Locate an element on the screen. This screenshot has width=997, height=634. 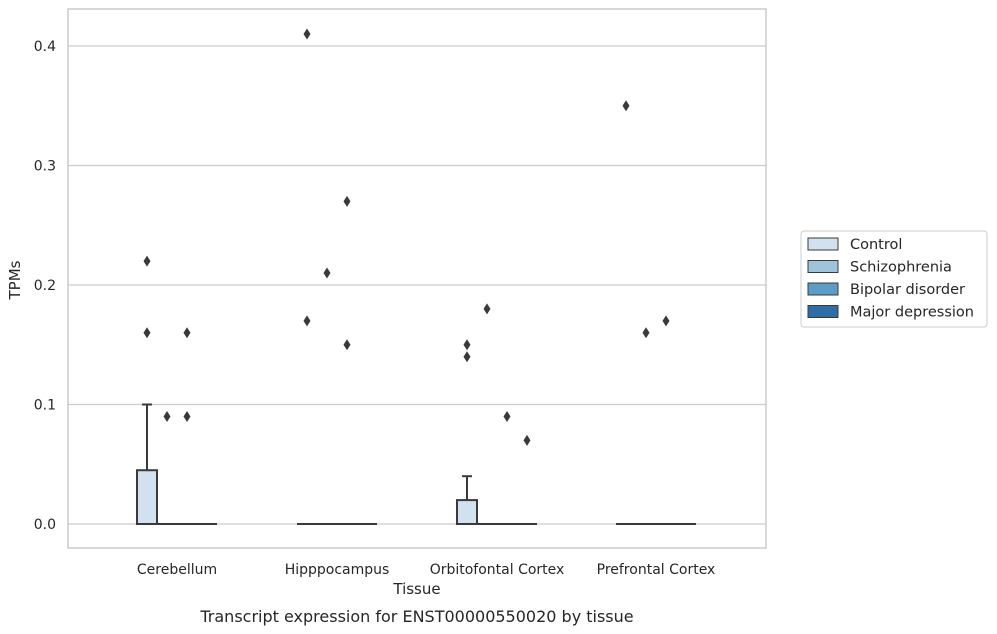
legend-frame is located at coordinates (894, 279).